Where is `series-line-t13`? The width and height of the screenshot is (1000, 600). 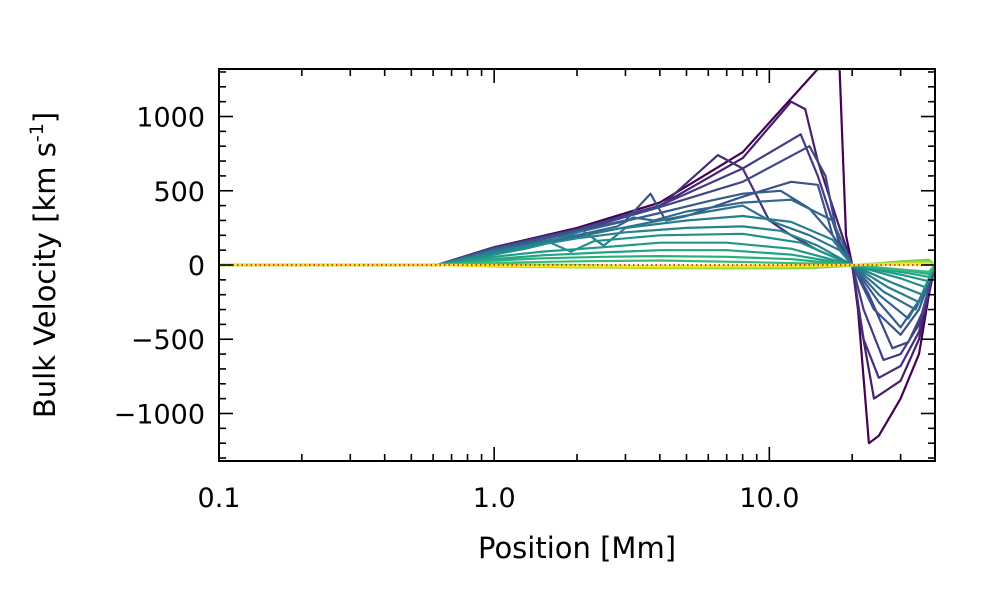 series-line-t13 is located at coordinates (577, 262).